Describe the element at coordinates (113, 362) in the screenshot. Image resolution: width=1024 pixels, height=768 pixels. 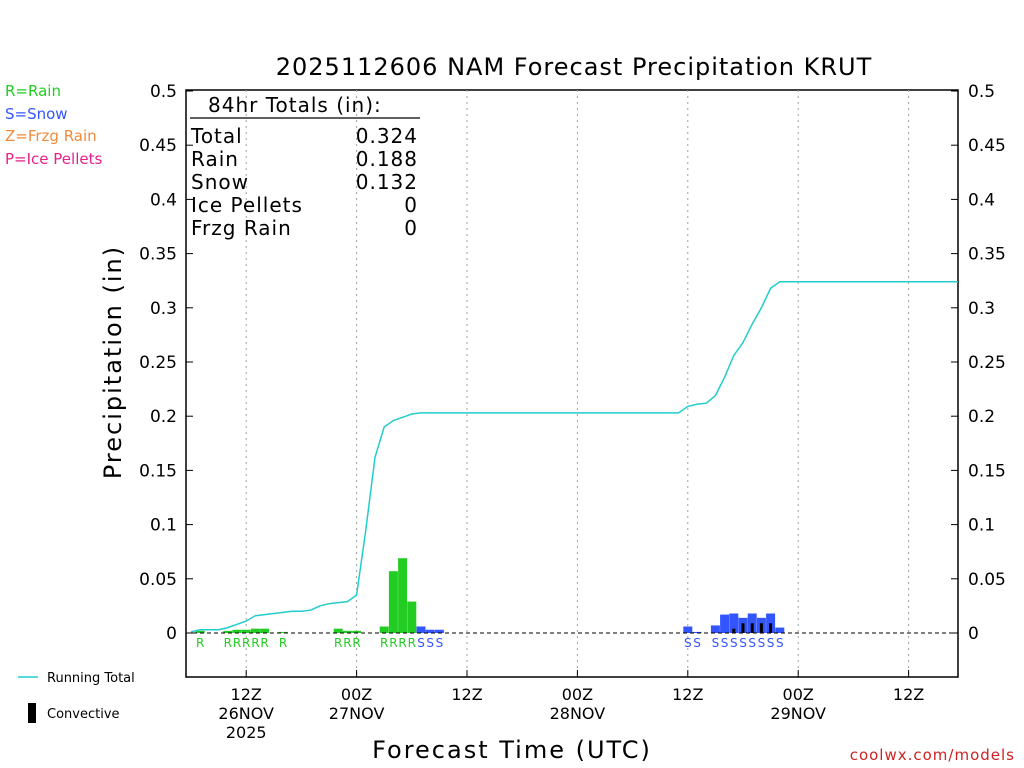
I see `y-axis-label: Precipitation (in)` at that location.